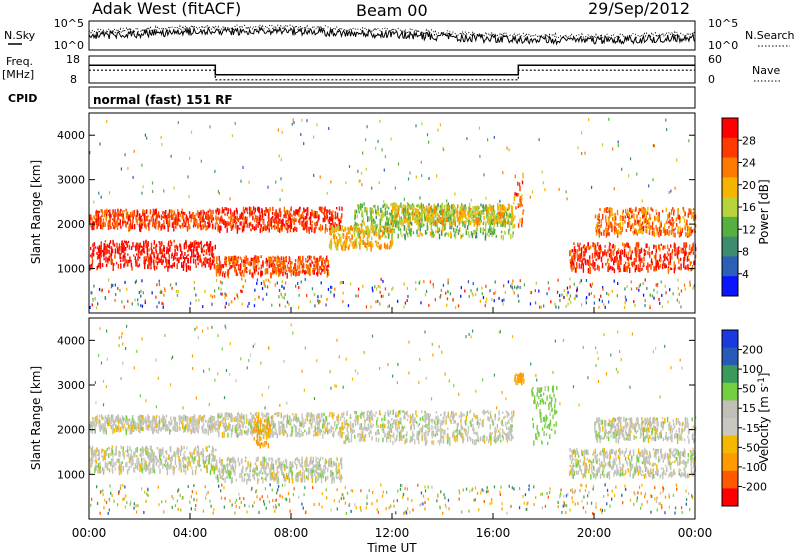  Describe the element at coordinates (490, 229) in the screenshot. I see `band-5-cell` at that location.